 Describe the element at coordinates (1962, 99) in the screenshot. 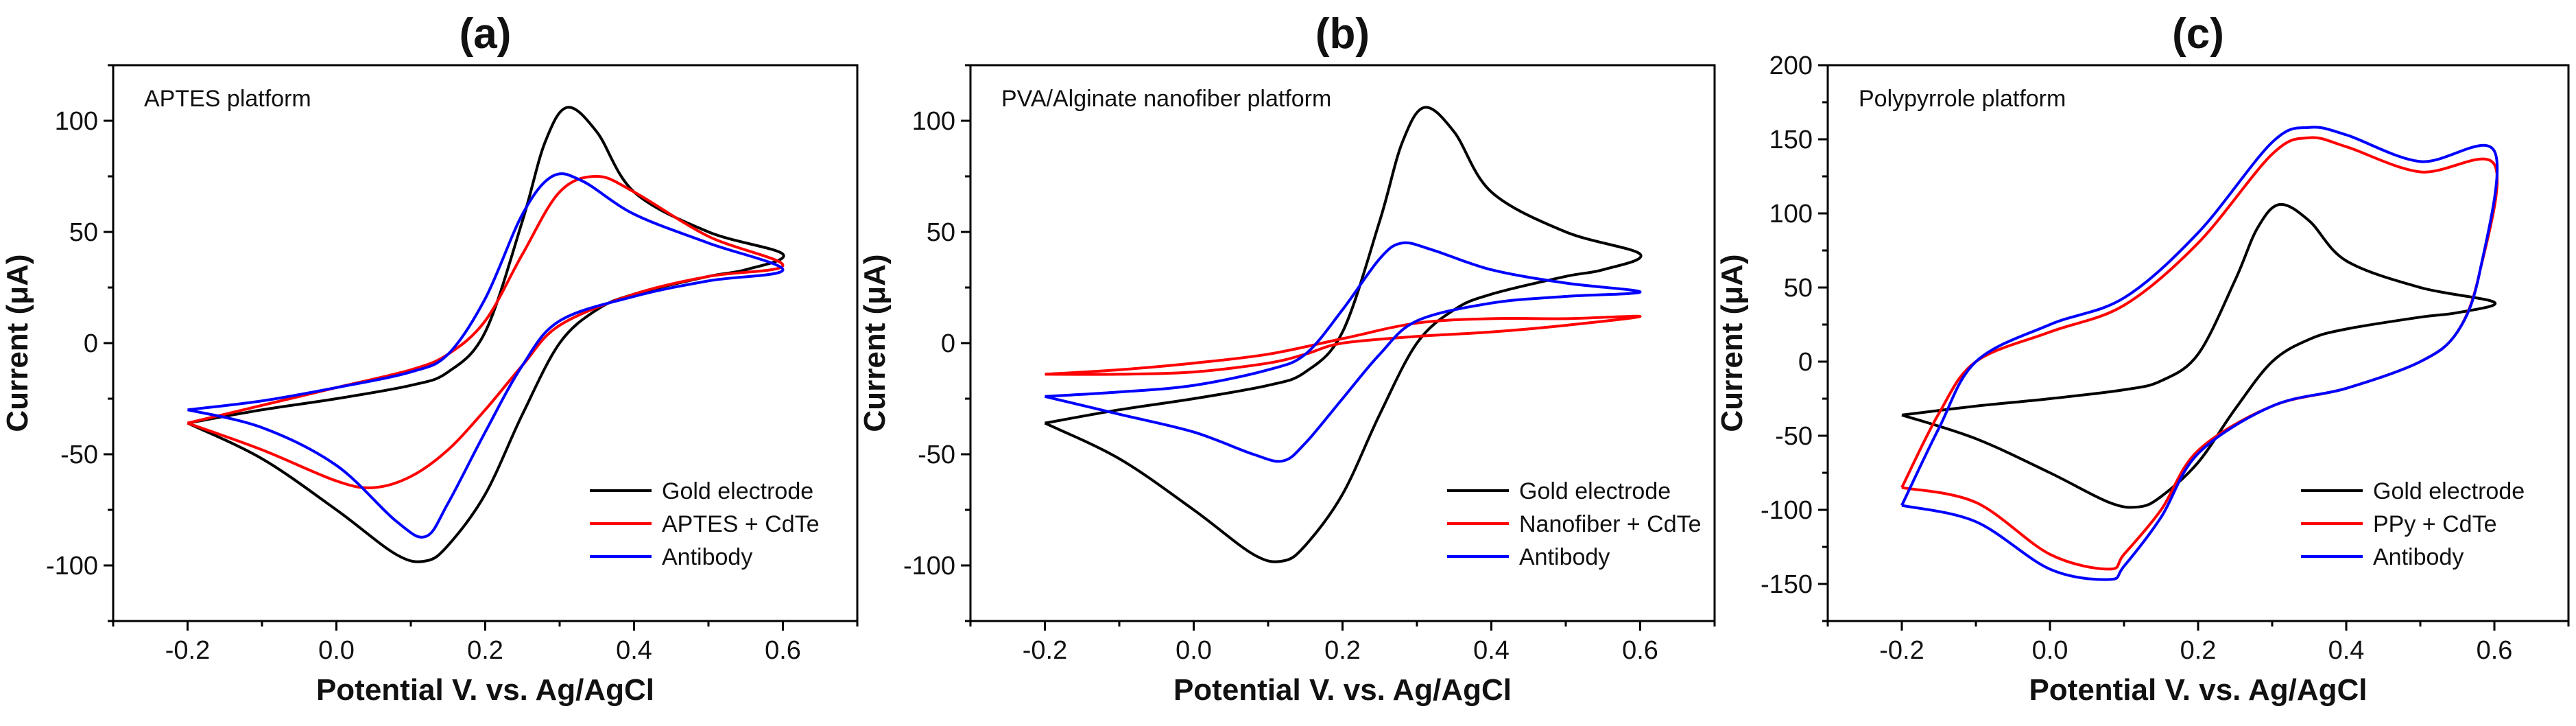

I see `platform-label: Polypyrrole platform` at that location.